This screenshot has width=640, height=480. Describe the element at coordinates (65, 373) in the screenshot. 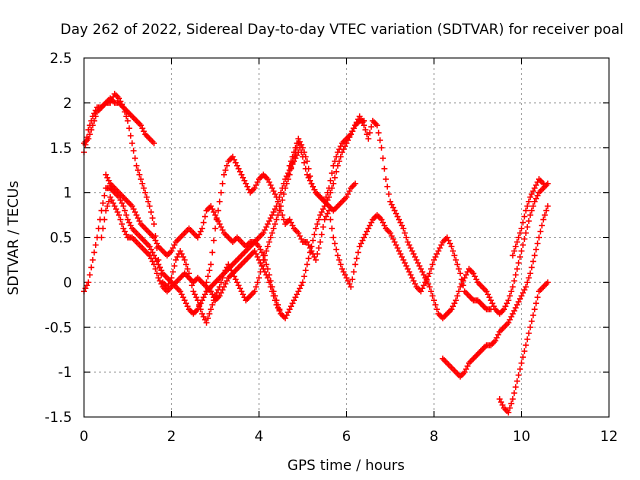

I see `y-tick-label: -1` at that location.